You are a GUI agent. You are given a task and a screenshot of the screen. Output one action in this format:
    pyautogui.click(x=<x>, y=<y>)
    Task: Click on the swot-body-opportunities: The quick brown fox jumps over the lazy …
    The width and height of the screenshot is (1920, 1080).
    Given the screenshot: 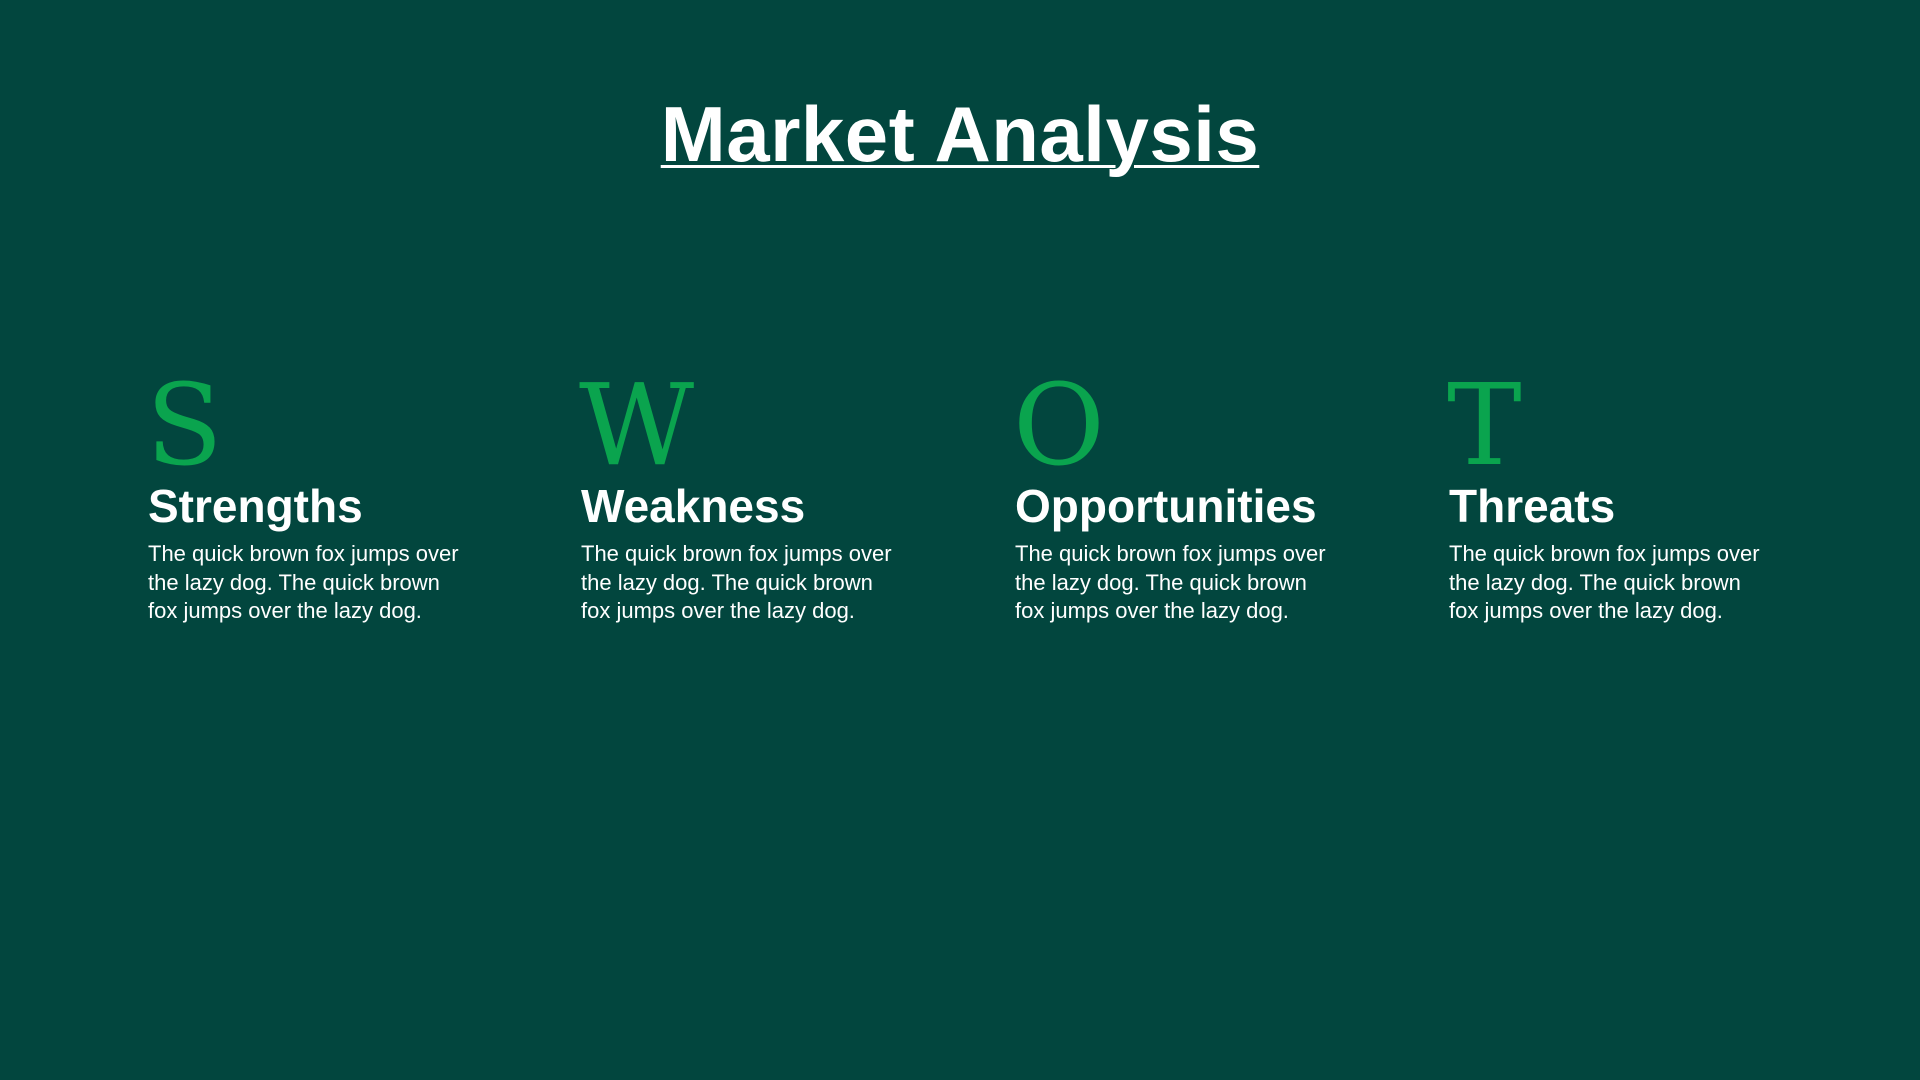 What is the action you would take?
    pyautogui.click(x=1170, y=582)
    